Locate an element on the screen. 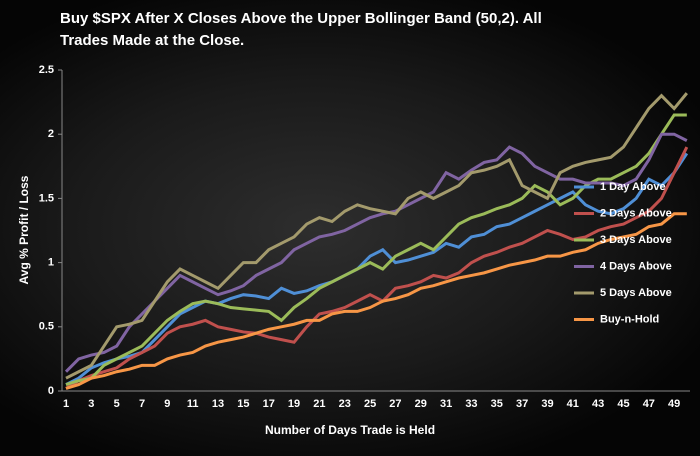  x-axis-label: Number of Days Trade is Held is located at coordinates (350, 430).